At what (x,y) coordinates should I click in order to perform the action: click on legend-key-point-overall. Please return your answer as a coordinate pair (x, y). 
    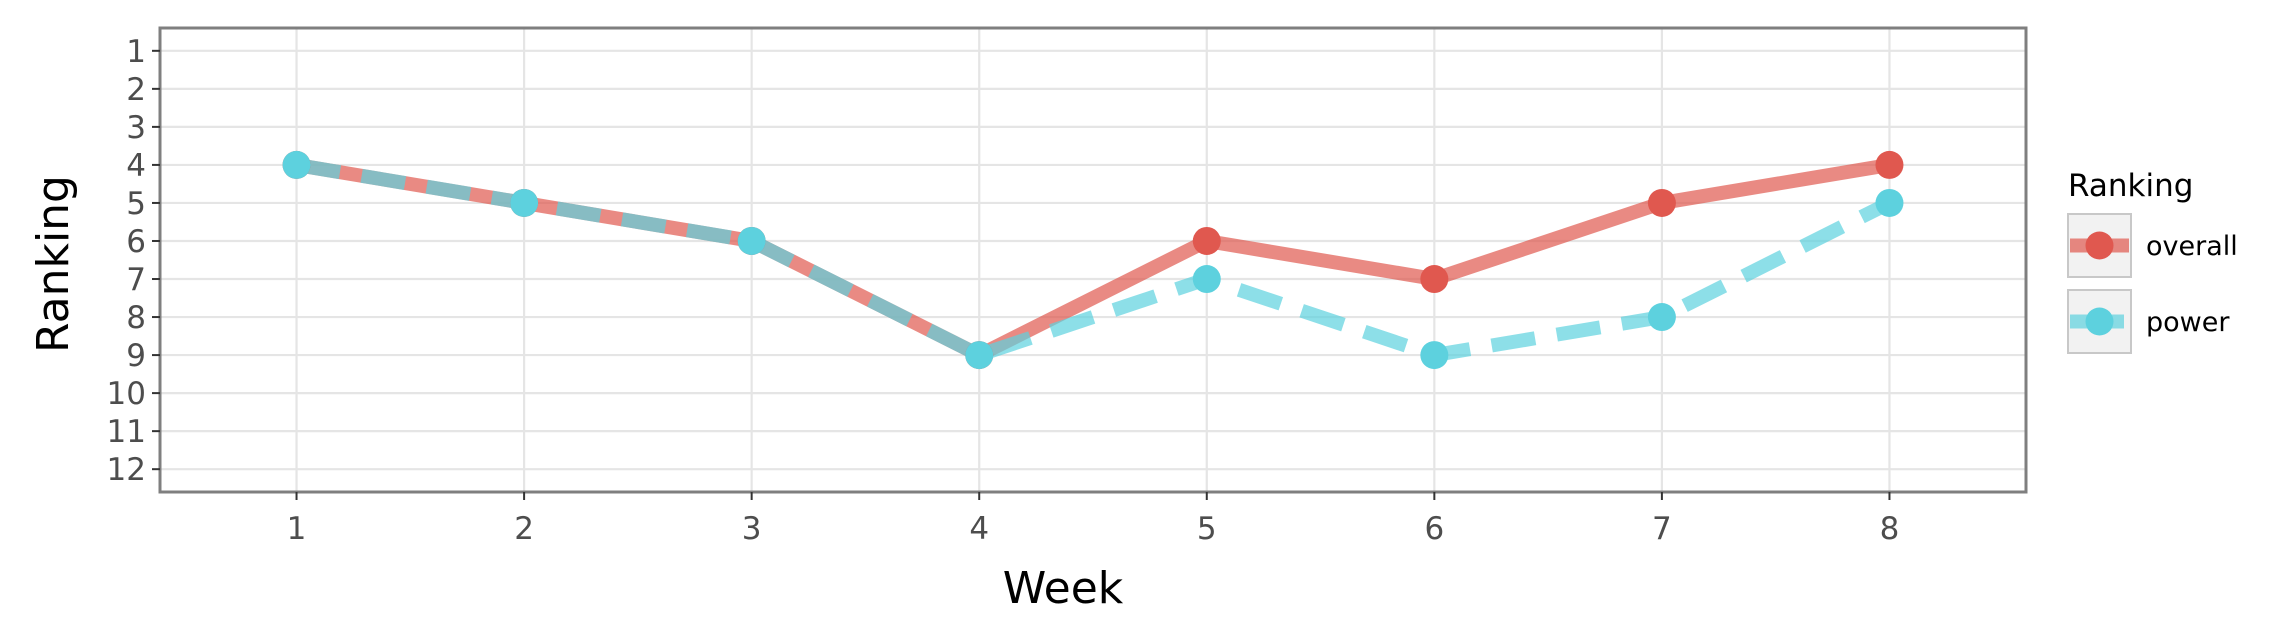
    Looking at the image, I should click on (2099, 245).